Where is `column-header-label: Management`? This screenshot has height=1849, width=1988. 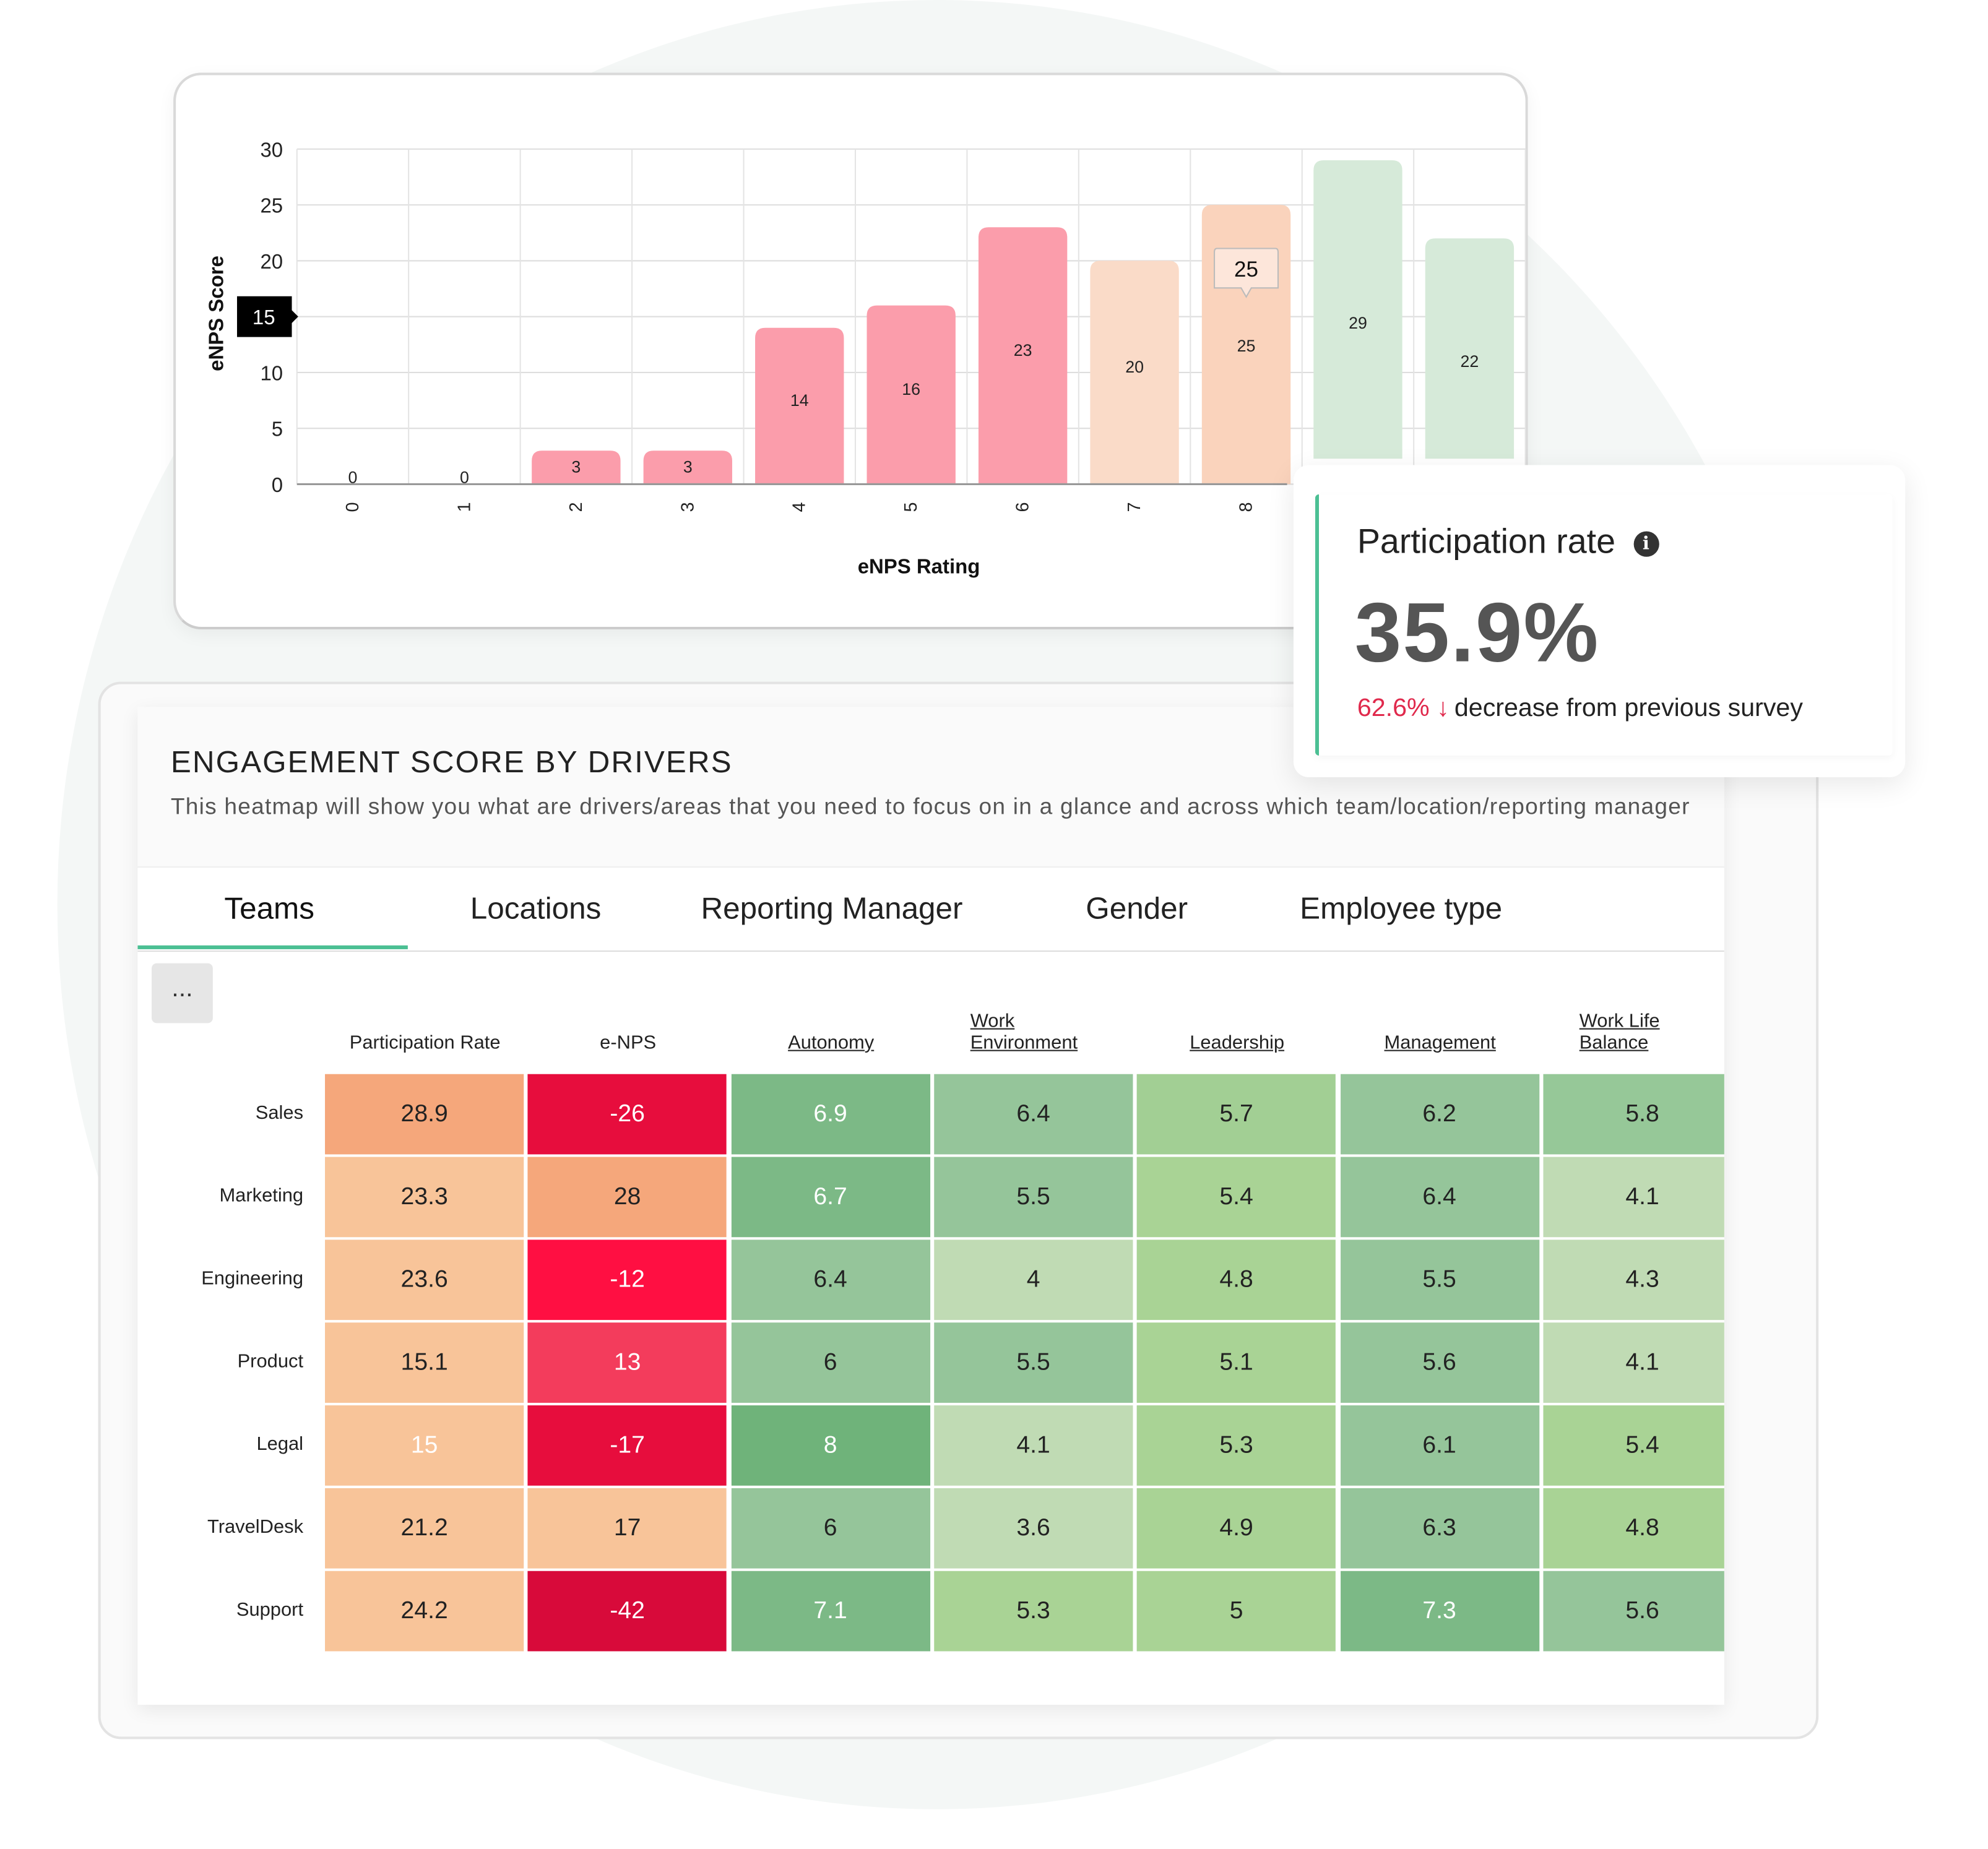 column-header-label: Management is located at coordinates (1440, 1043).